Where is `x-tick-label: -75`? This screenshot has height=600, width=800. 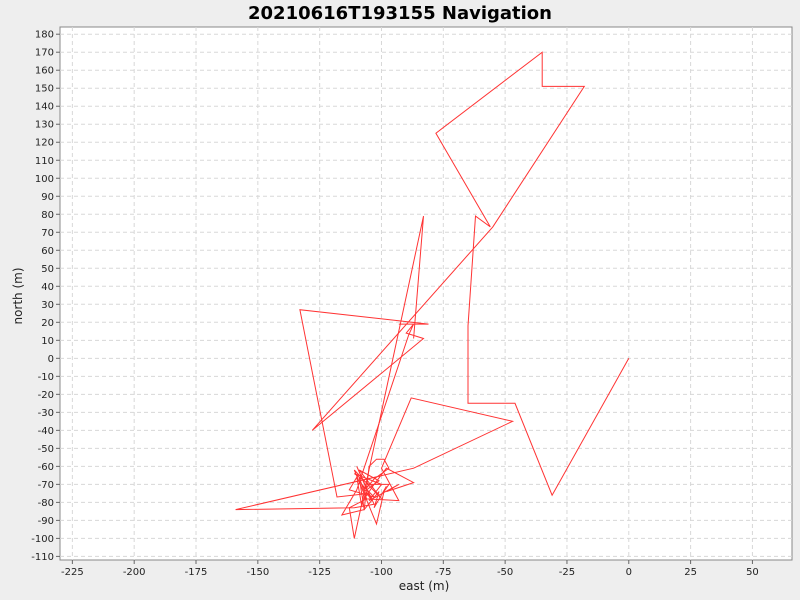
x-tick-label: -75 is located at coordinates (443, 572).